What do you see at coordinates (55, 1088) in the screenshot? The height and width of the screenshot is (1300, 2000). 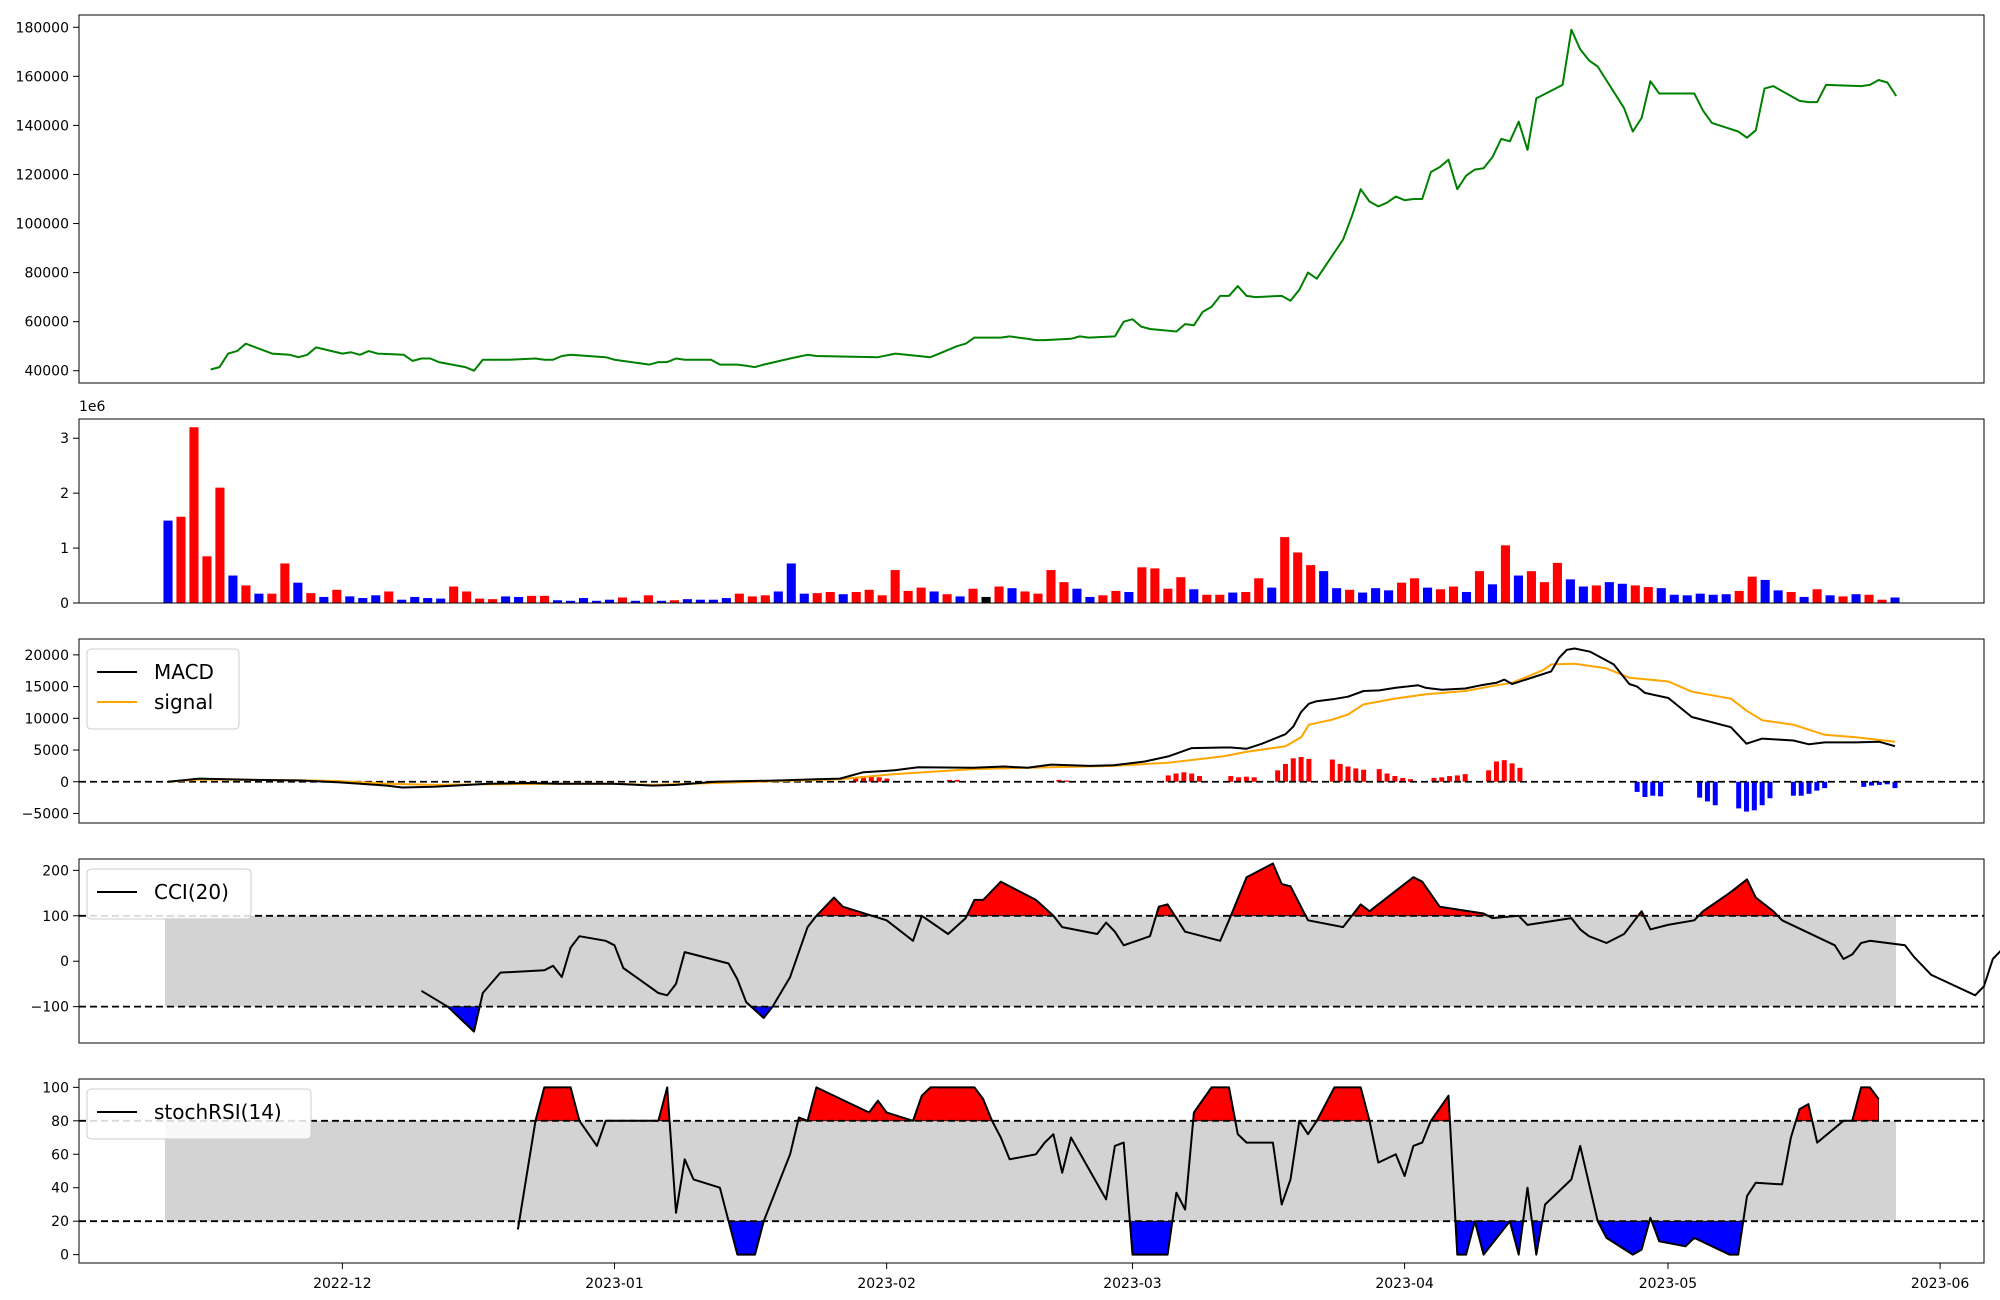 I see `y-tick-label: 100` at bounding box center [55, 1088].